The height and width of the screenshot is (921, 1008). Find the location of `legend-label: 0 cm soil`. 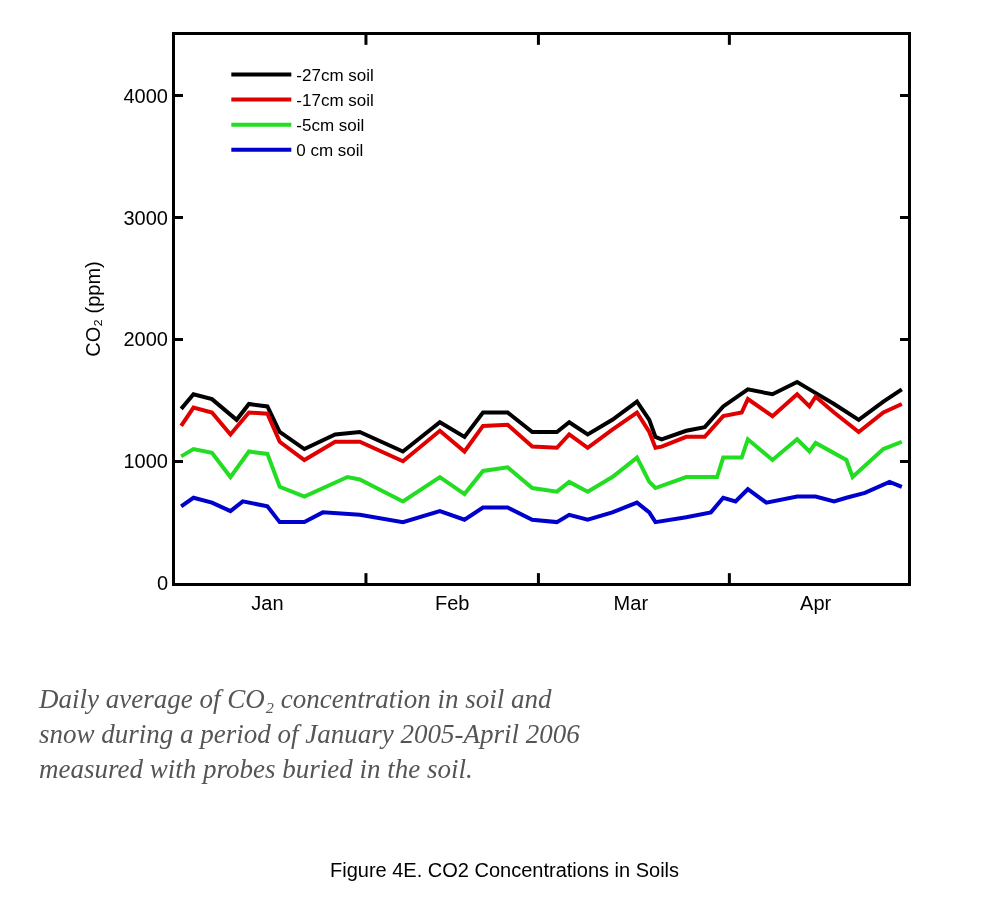

legend-label: 0 cm soil is located at coordinates (330, 151).